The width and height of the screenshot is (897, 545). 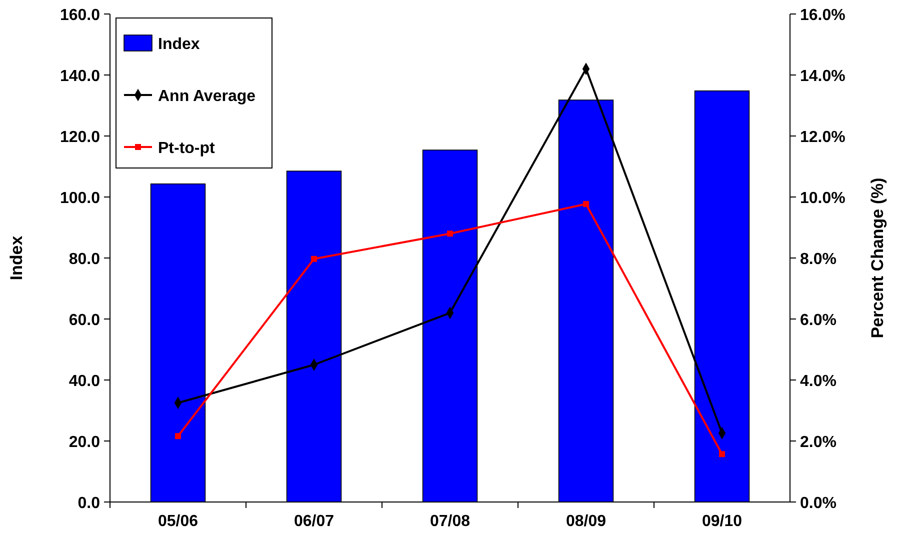 I want to click on y-tick-label: 80.0, so click(x=84, y=259).